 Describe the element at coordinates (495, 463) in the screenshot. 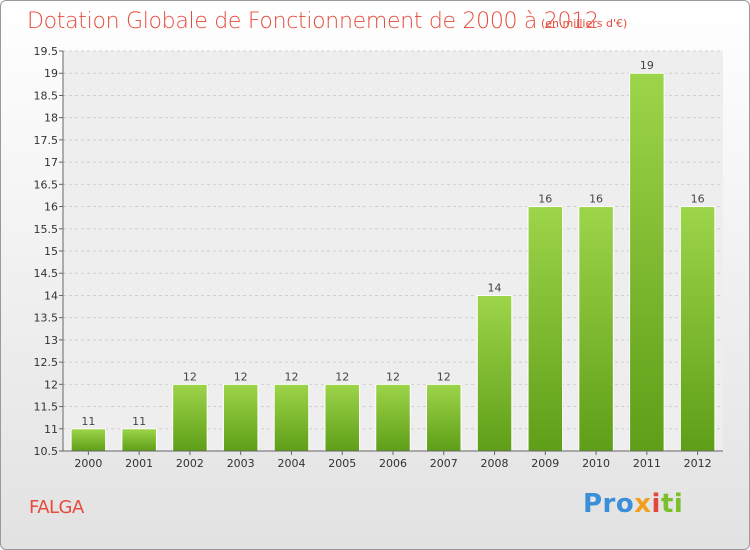

I see `x-tick-label-2008: 2008` at that location.